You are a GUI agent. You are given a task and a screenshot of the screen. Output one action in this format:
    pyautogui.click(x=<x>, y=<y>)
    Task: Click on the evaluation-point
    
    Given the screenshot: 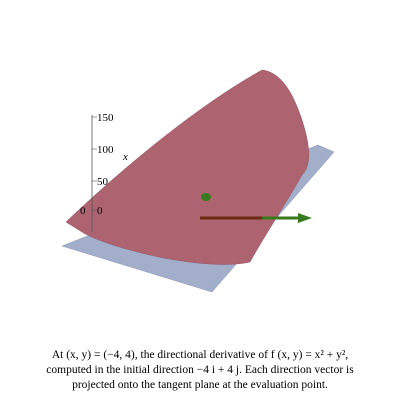 What is the action you would take?
    pyautogui.click(x=206, y=197)
    